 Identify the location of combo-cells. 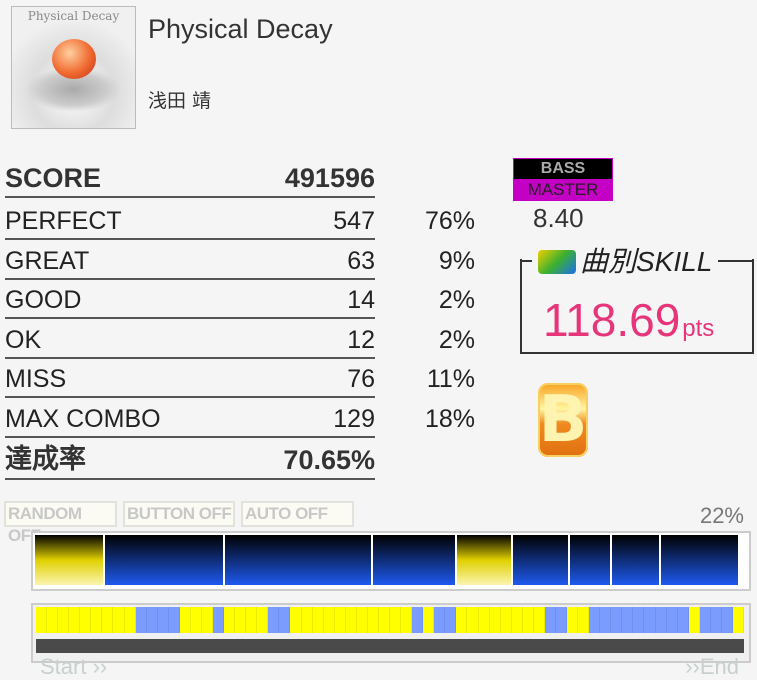
(390, 620).